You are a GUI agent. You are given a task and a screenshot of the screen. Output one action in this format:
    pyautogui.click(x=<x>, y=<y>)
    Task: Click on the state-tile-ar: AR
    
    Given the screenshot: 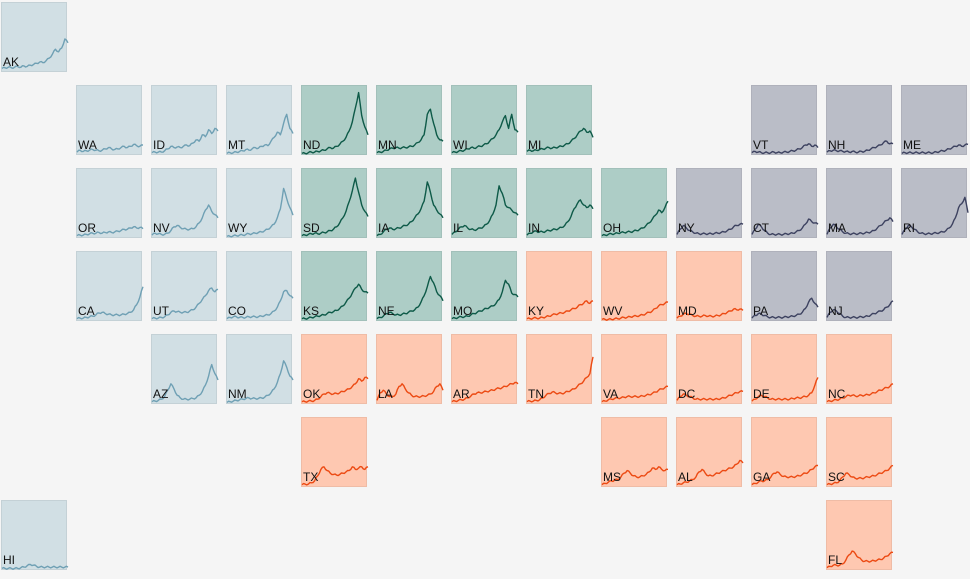 What is the action you would take?
    pyautogui.click(x=485, y=369)
    